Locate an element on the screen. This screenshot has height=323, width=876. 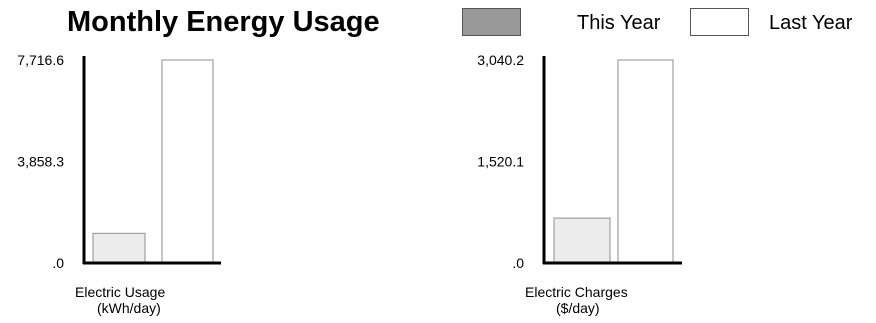
y-tick-label-1-2: 3,040.2 is located at coordinates (500, 60).